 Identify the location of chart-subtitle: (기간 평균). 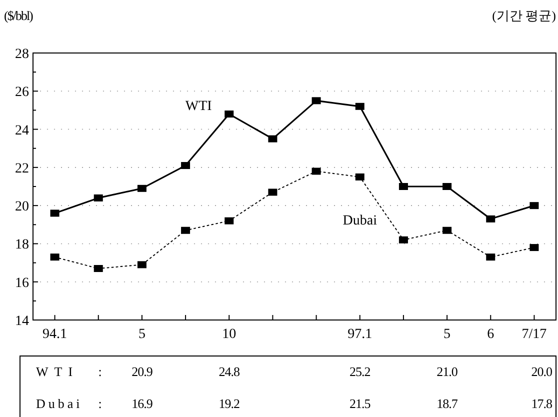
(524, 15).